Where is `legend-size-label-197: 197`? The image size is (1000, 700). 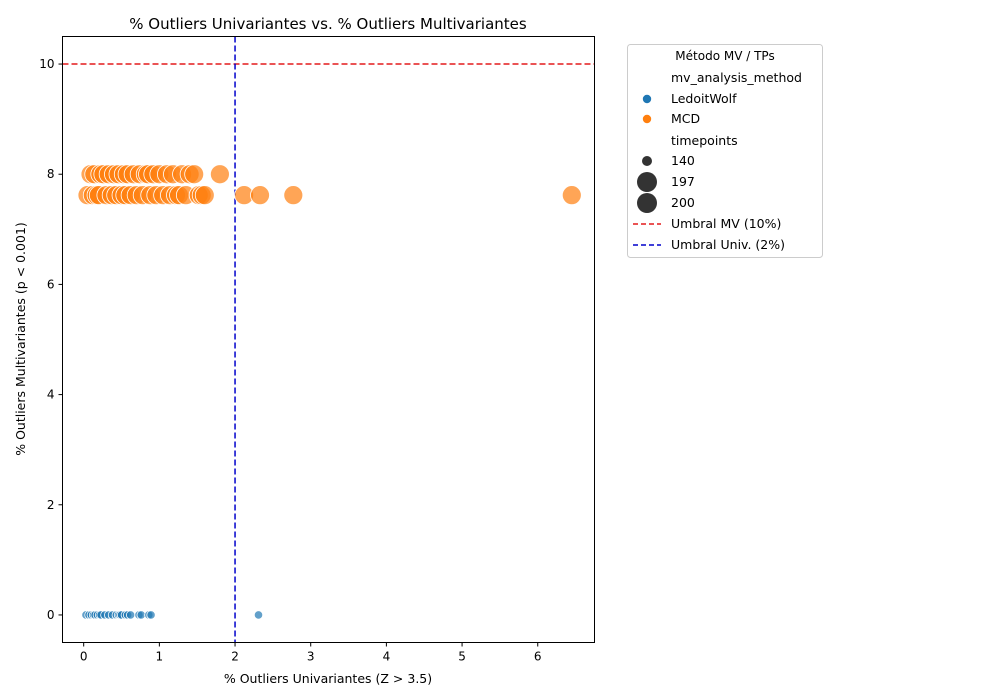 legend-size-label-197: 197 is located at coordinates (683, 181).